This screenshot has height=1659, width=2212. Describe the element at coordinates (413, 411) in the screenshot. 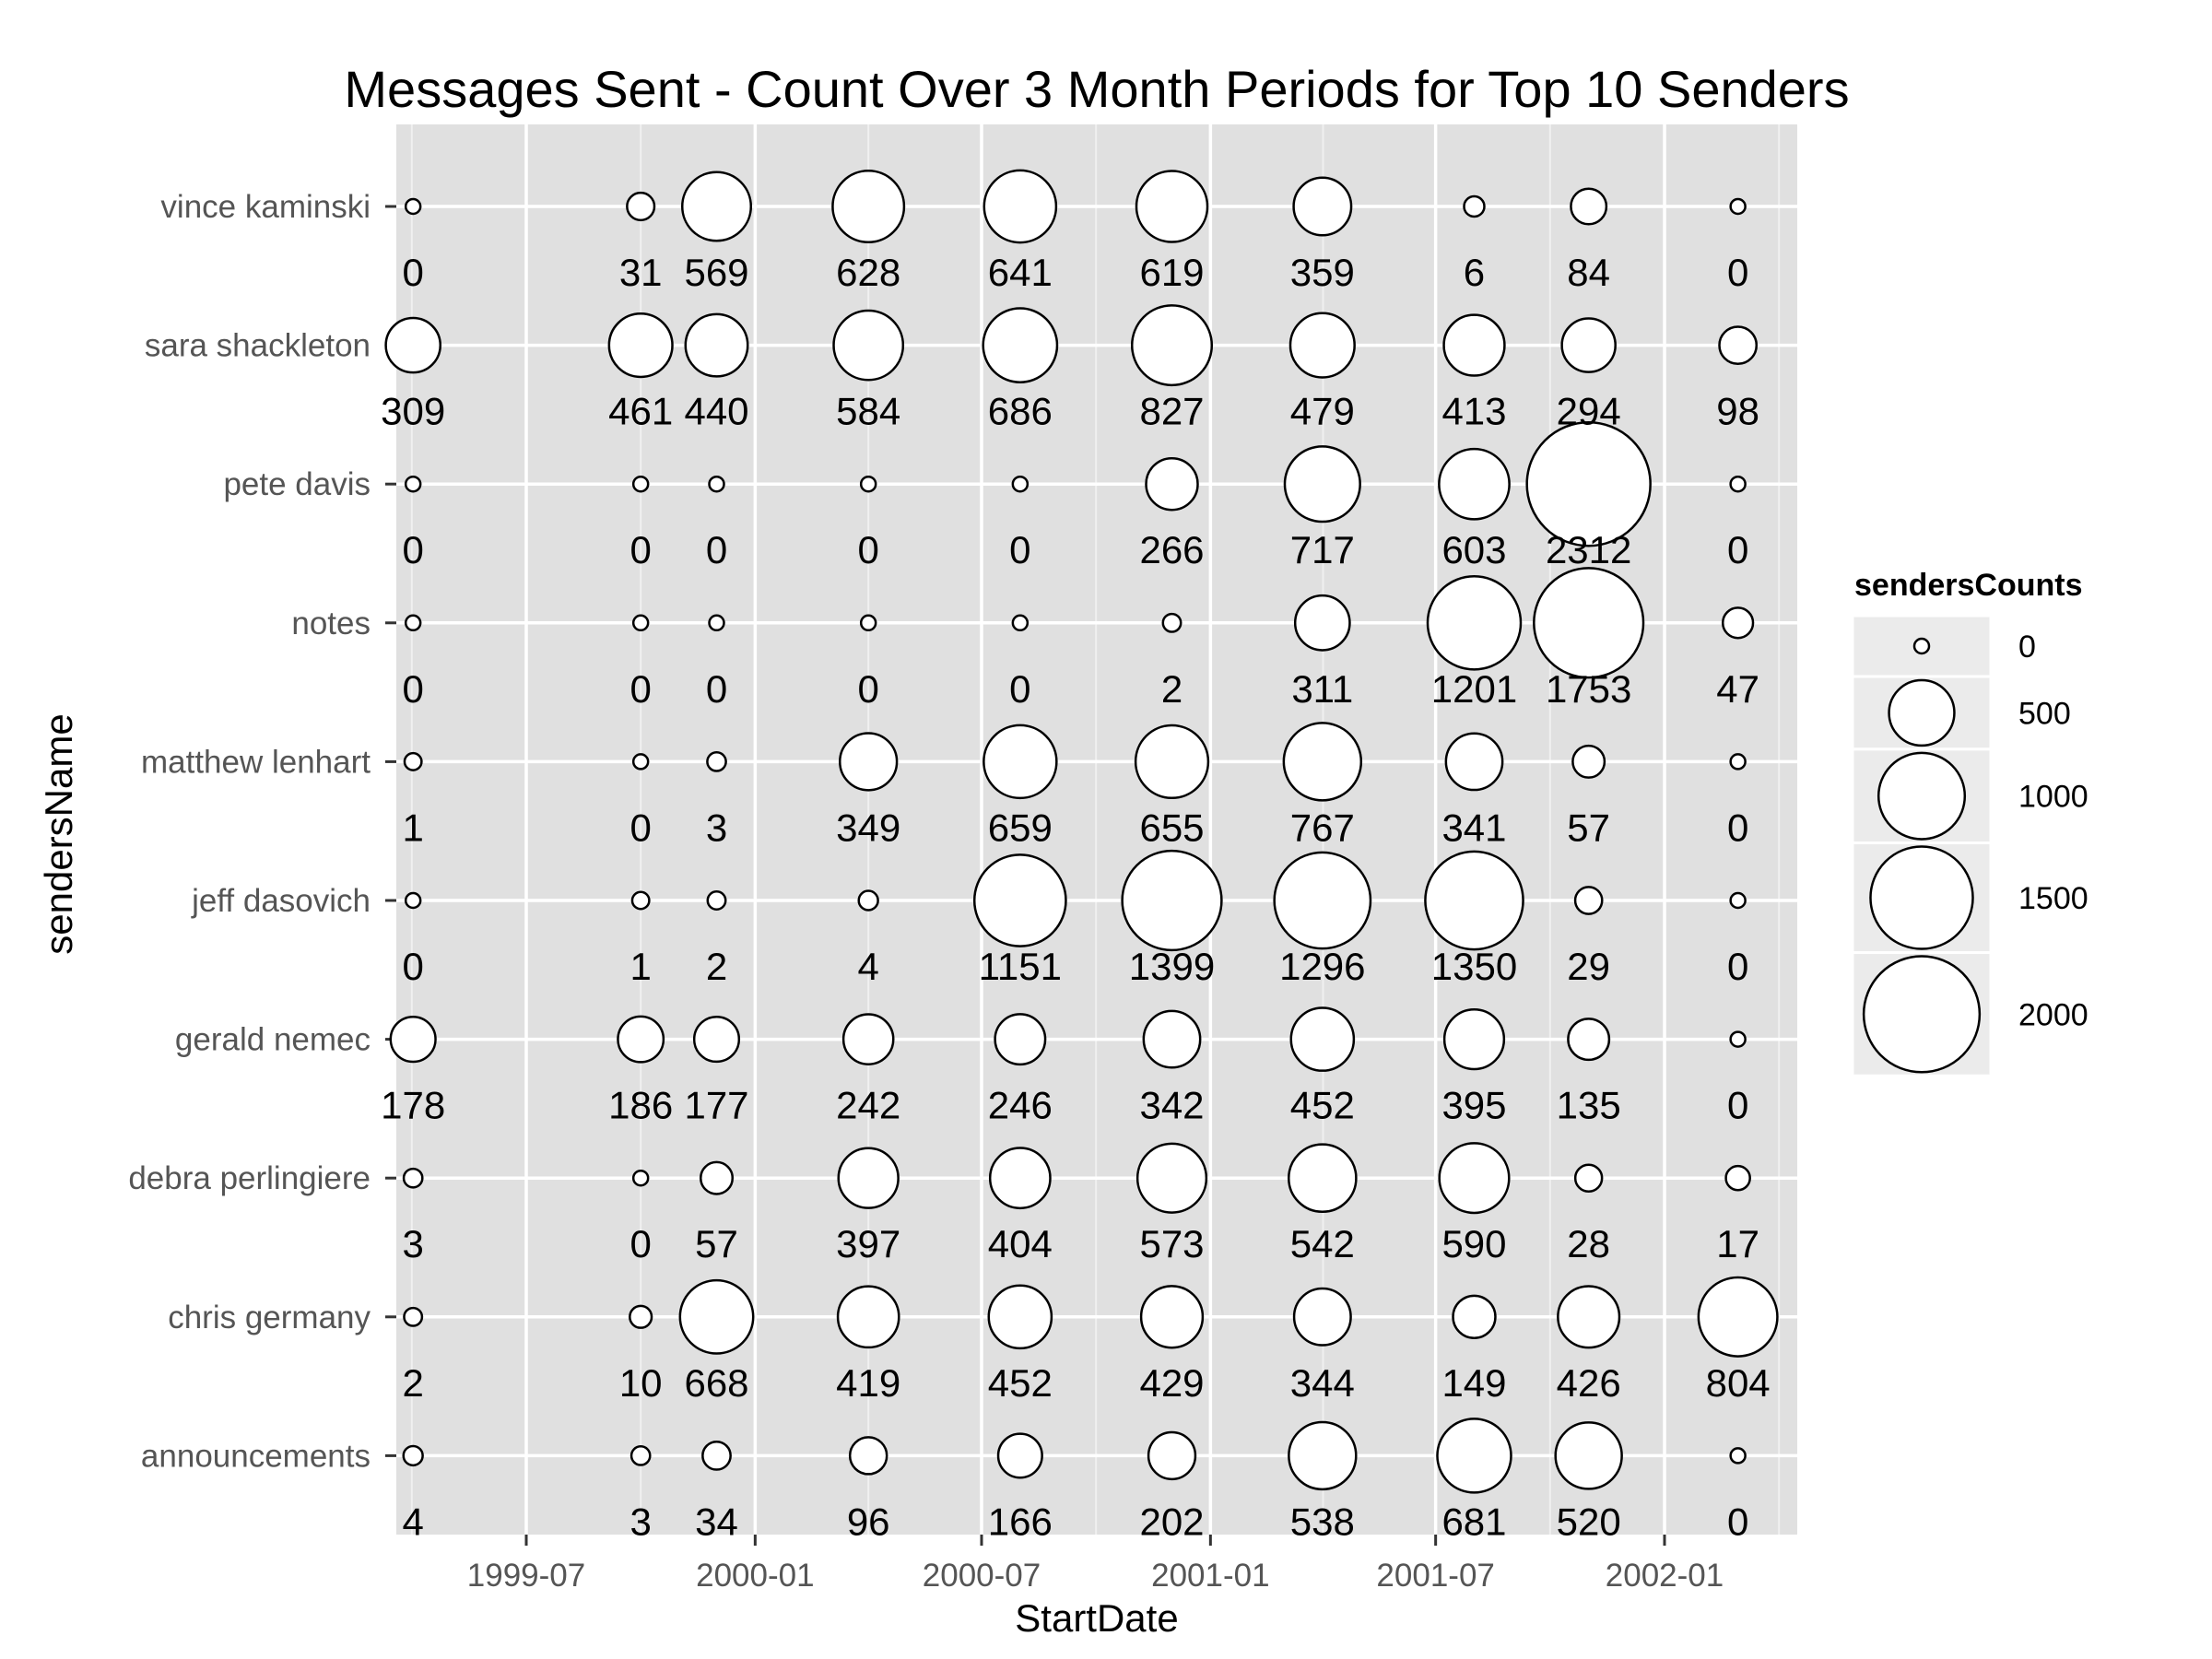

I see `value-label: 309` at that location.